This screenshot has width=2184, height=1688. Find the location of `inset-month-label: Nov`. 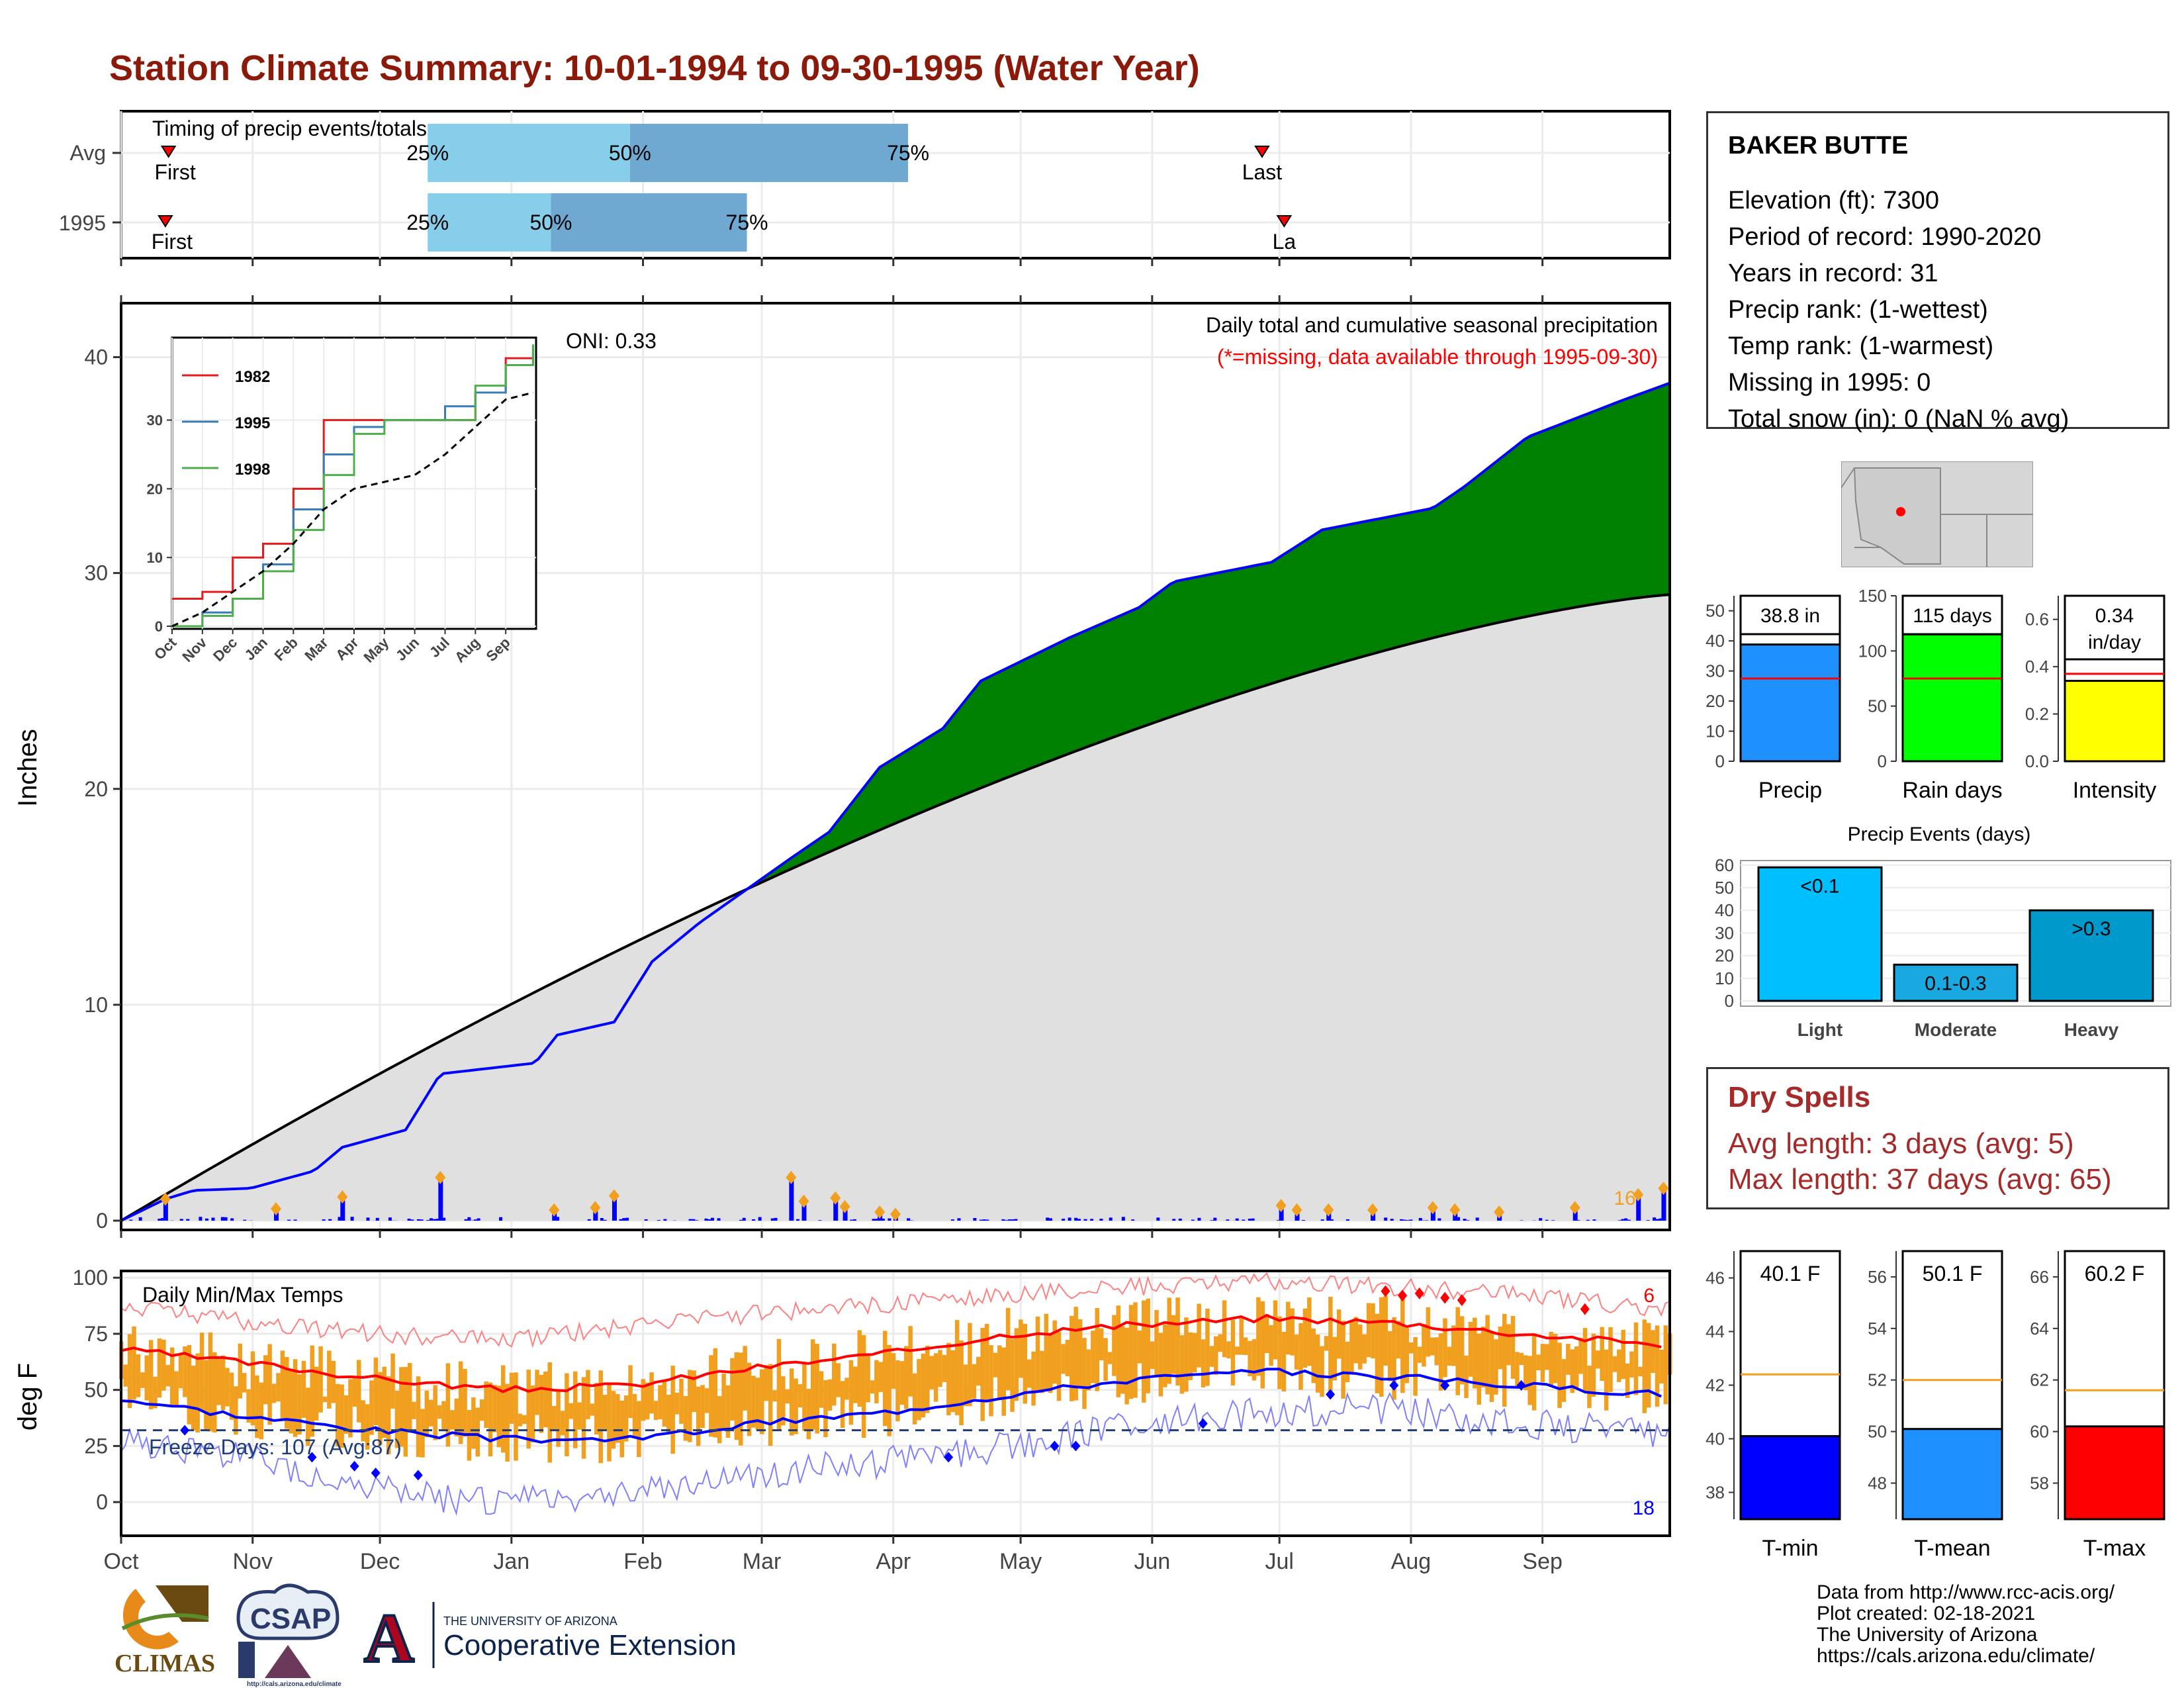

inset-month-label: Nov is located at coordinates (194, 649).